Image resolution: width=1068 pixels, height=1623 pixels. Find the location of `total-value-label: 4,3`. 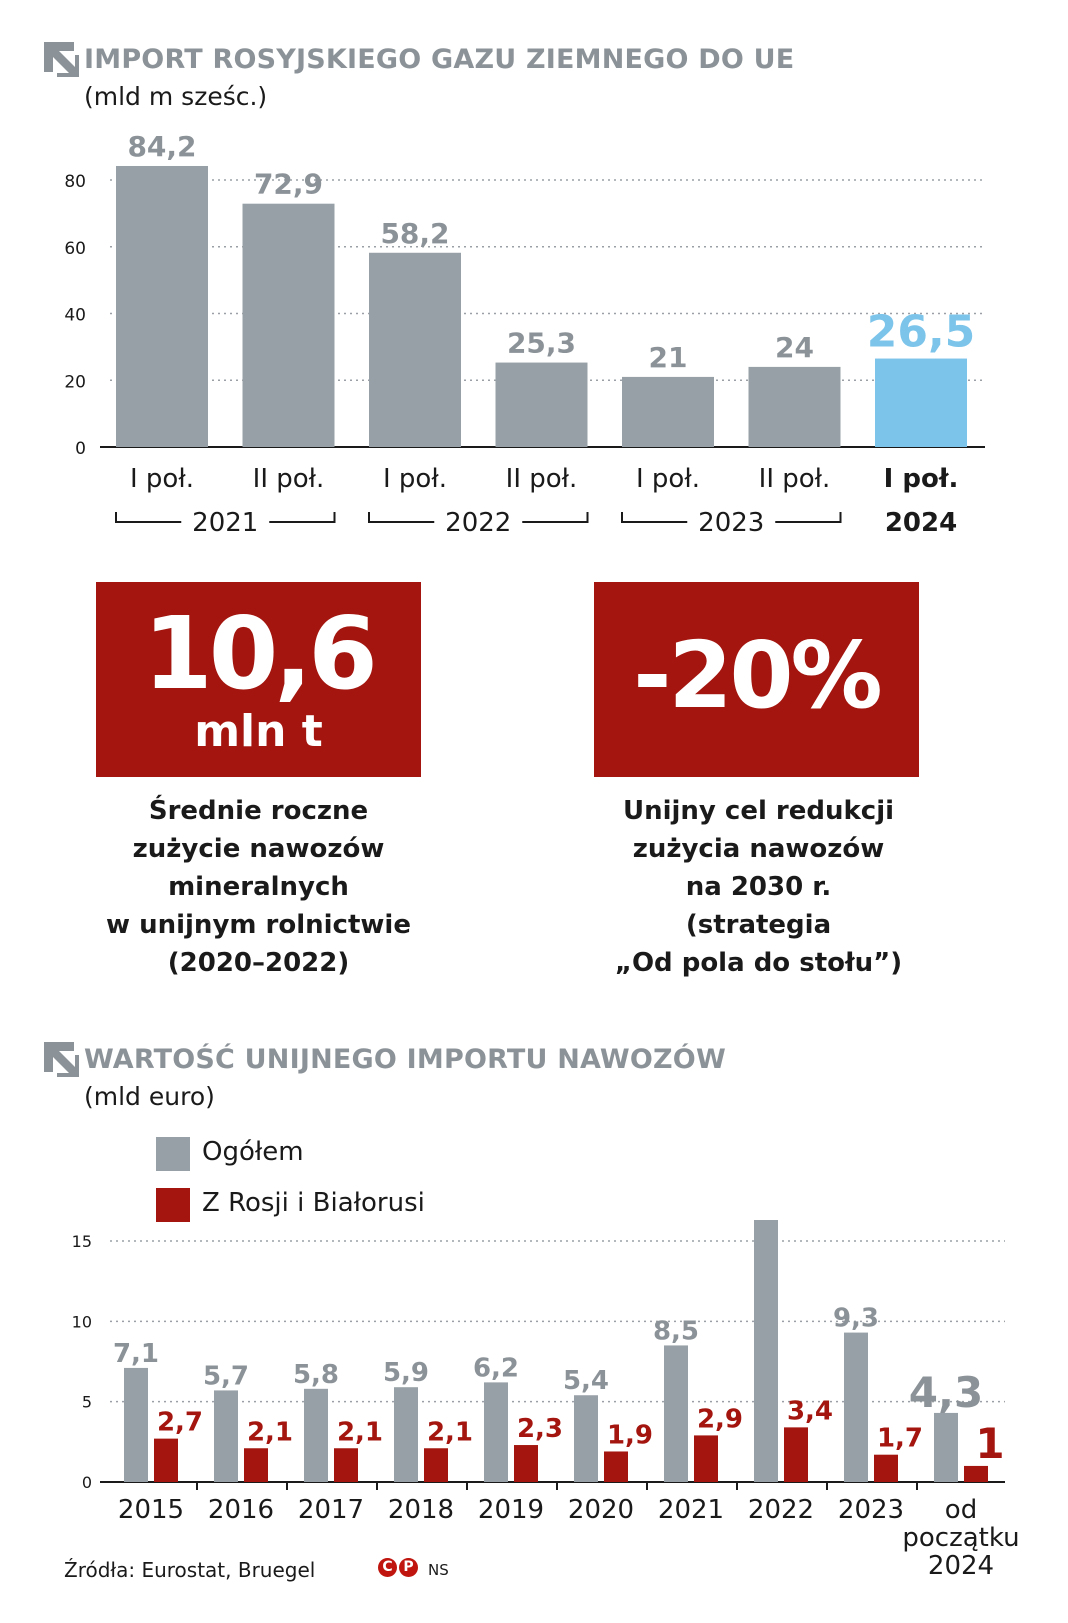

total-value-label: 4,3 is located at coordinates (946, 1392).